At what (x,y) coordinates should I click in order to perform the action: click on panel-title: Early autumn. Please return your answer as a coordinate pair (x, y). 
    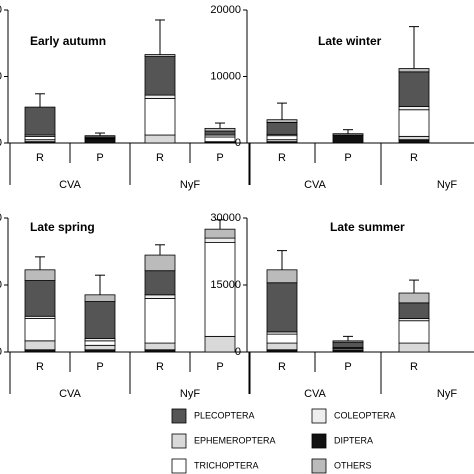
    Looking at the image, I should click on (68, 41).